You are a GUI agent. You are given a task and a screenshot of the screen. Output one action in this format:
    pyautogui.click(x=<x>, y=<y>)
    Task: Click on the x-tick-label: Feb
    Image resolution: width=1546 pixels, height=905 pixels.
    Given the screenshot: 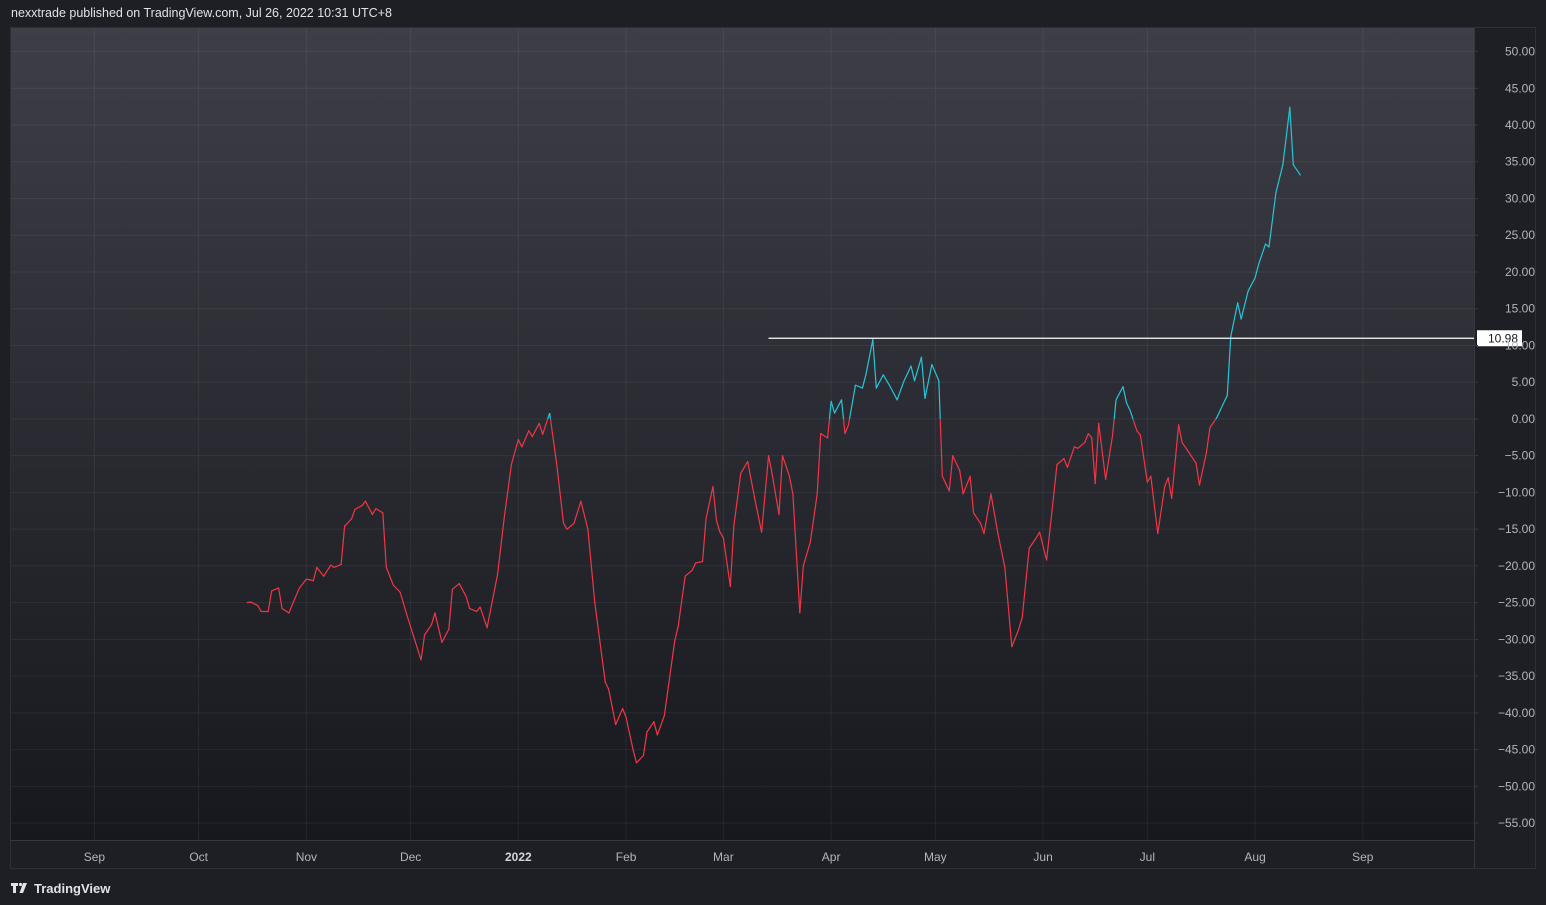 What is the action you would take?
    pyautogui.click(x=626, y=857)
    